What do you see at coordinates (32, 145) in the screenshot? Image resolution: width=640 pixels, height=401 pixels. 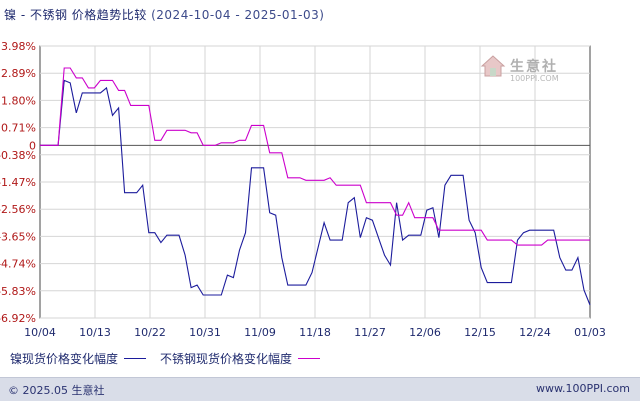 I see `y-tick-label: 0` at bounding box center [32, 145].